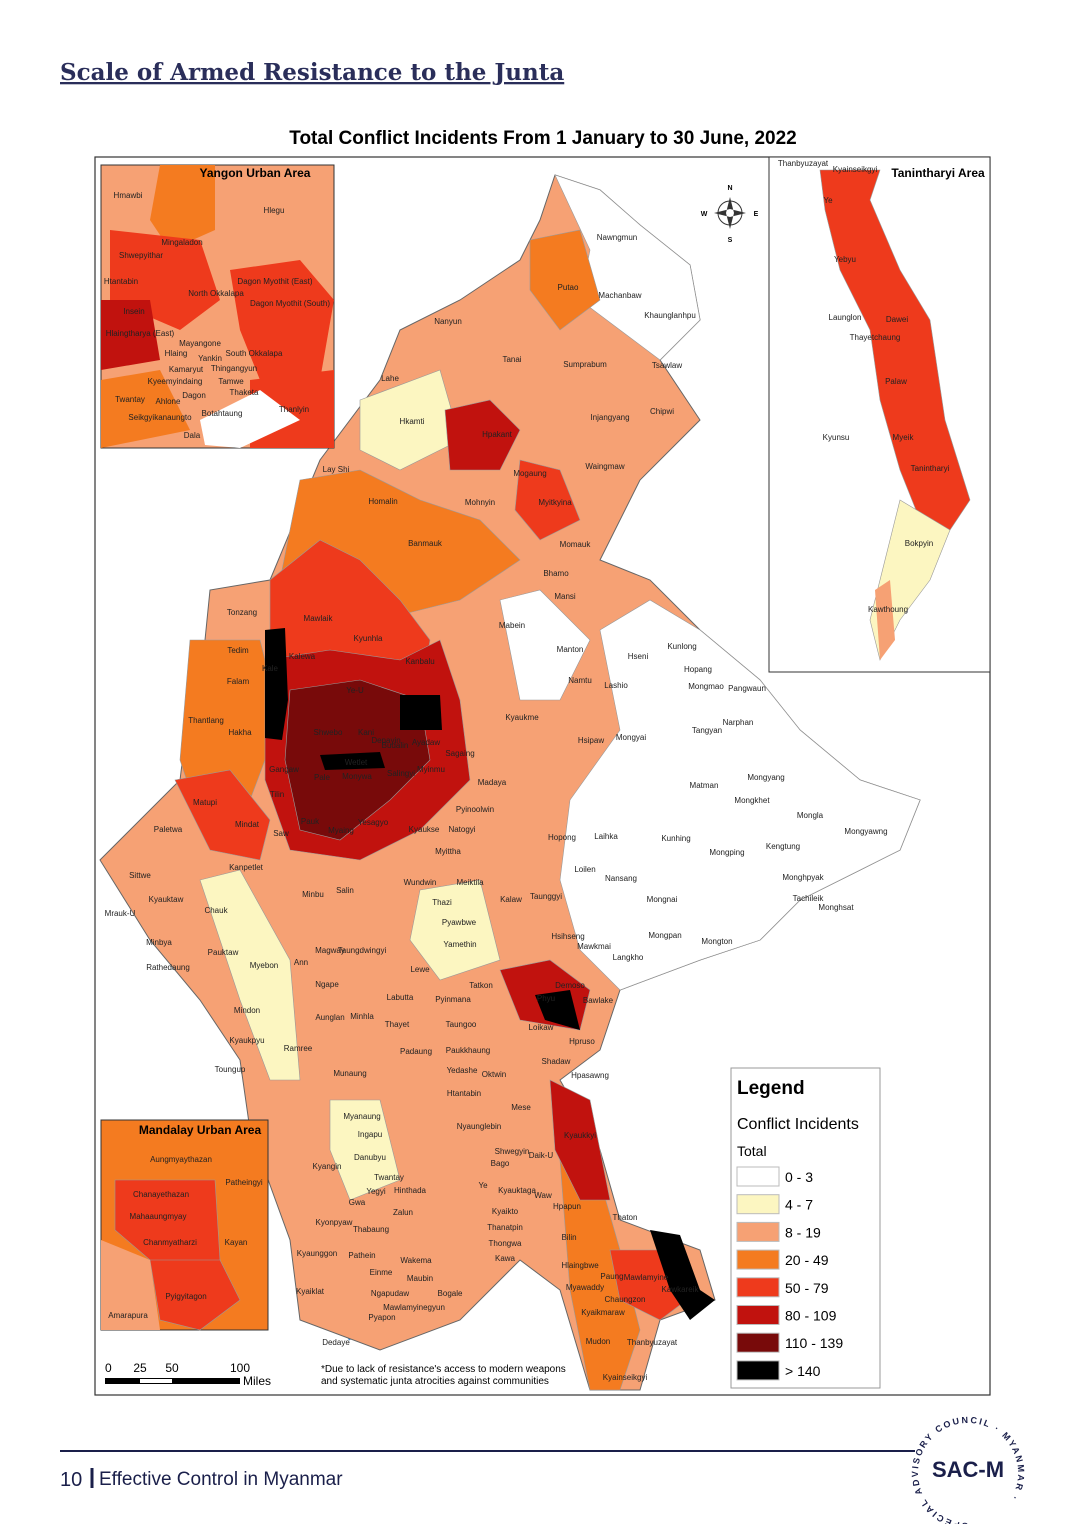 This screenshot has height=1524, width=1080. I want to click on place-label: Injangyang, so click(609, 417).